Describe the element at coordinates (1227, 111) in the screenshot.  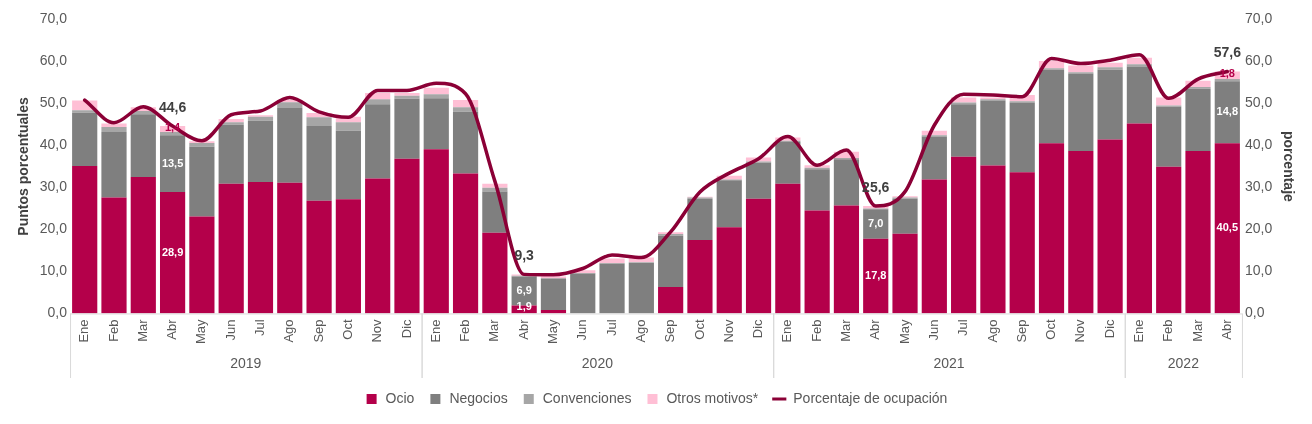
I see `data-label: 14,8` at that location.